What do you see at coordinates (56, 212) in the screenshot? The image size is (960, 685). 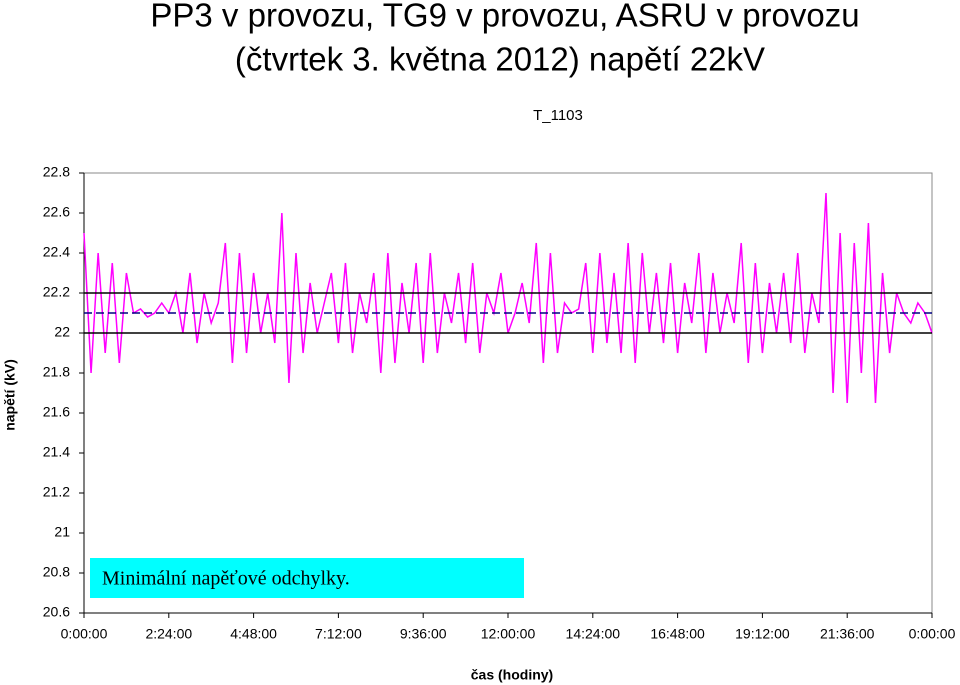 I see `y-tick-label: 22.6` at bounding box center [56, 212].